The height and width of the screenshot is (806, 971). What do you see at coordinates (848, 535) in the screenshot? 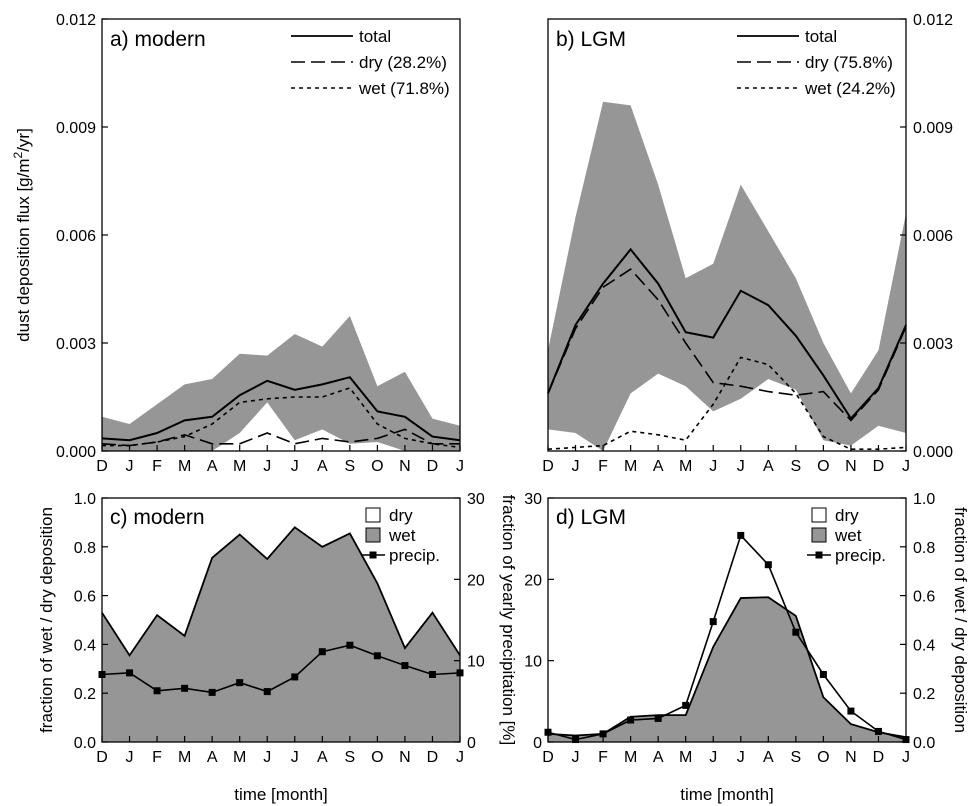
I see `panel-d-legend-label: wet` at bounding box center [848, 535].